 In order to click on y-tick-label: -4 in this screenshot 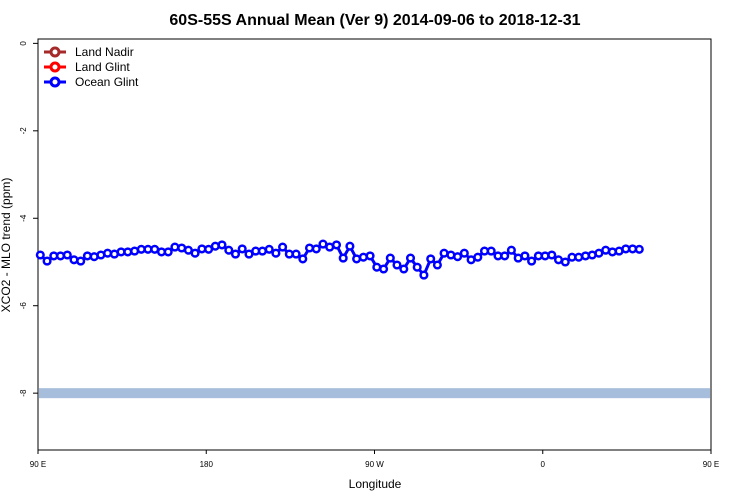, I will do `click(23, 218)`.